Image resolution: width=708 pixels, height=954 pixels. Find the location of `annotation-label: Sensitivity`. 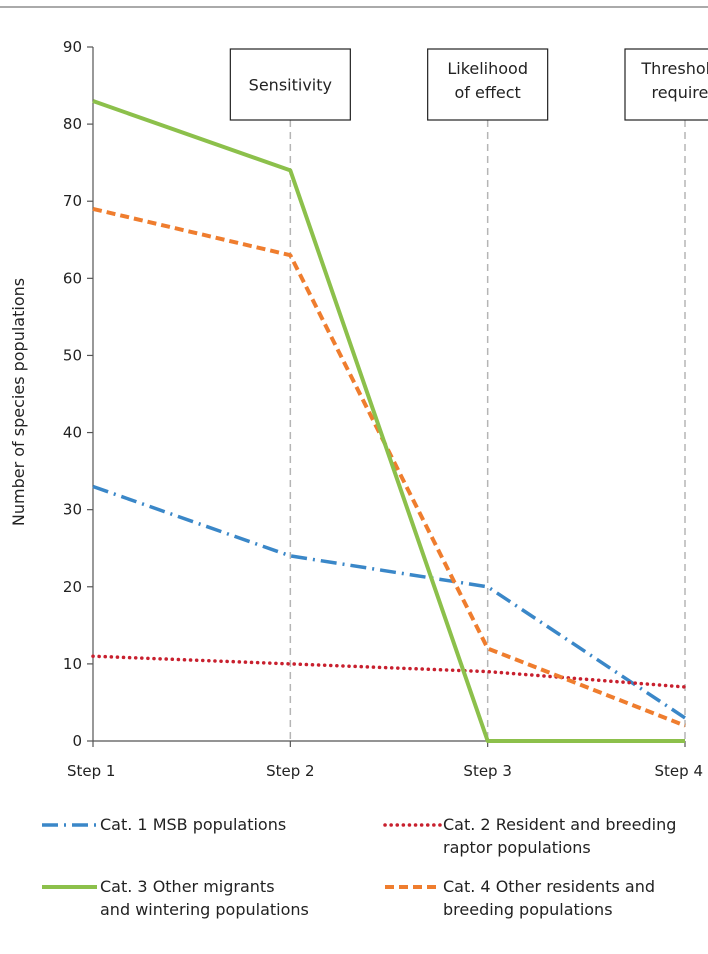

annotation-label: Sensitivity is located at coordinates (290, 85).